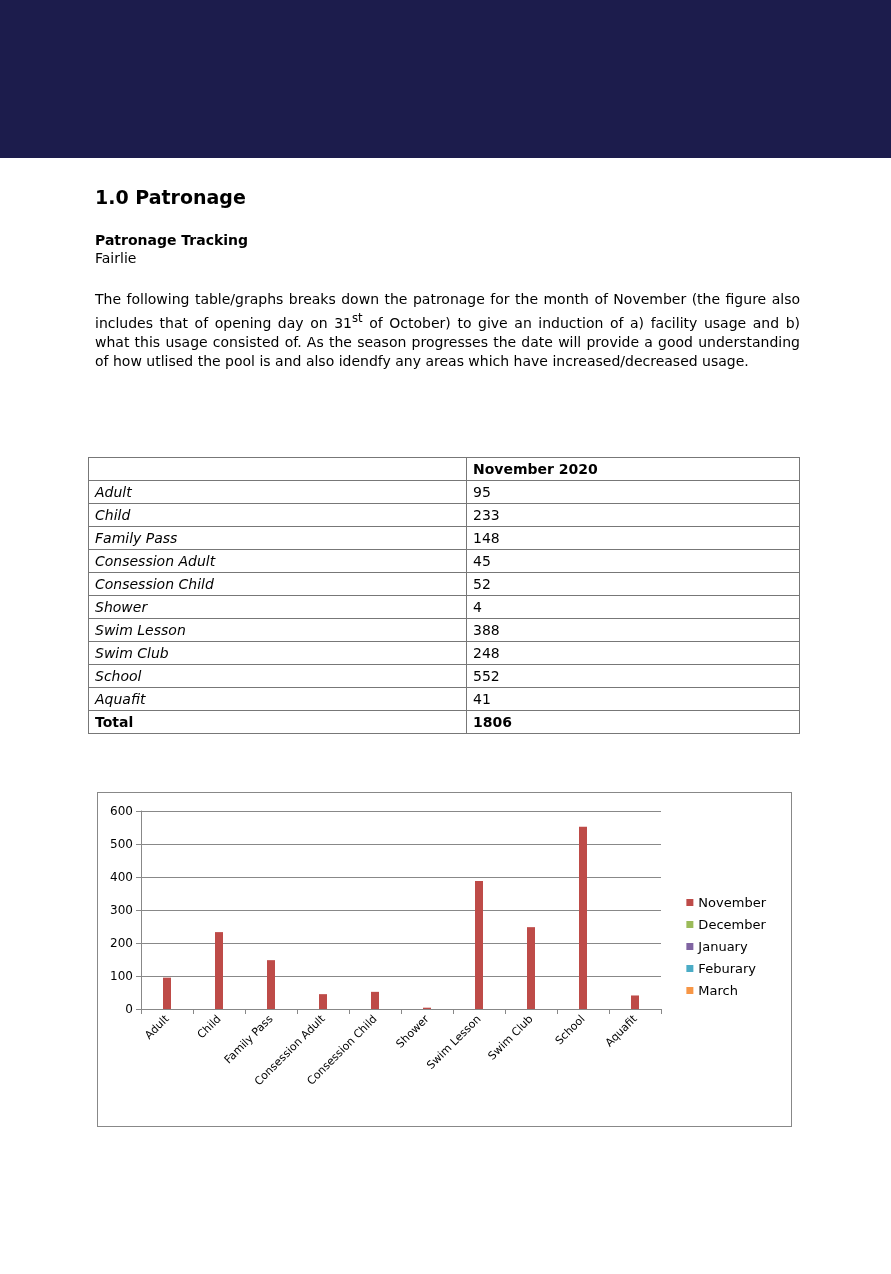 Image resolution: width=891 pixels, height=1274 pixels. I want to click on text: 148, so click(633, 538).